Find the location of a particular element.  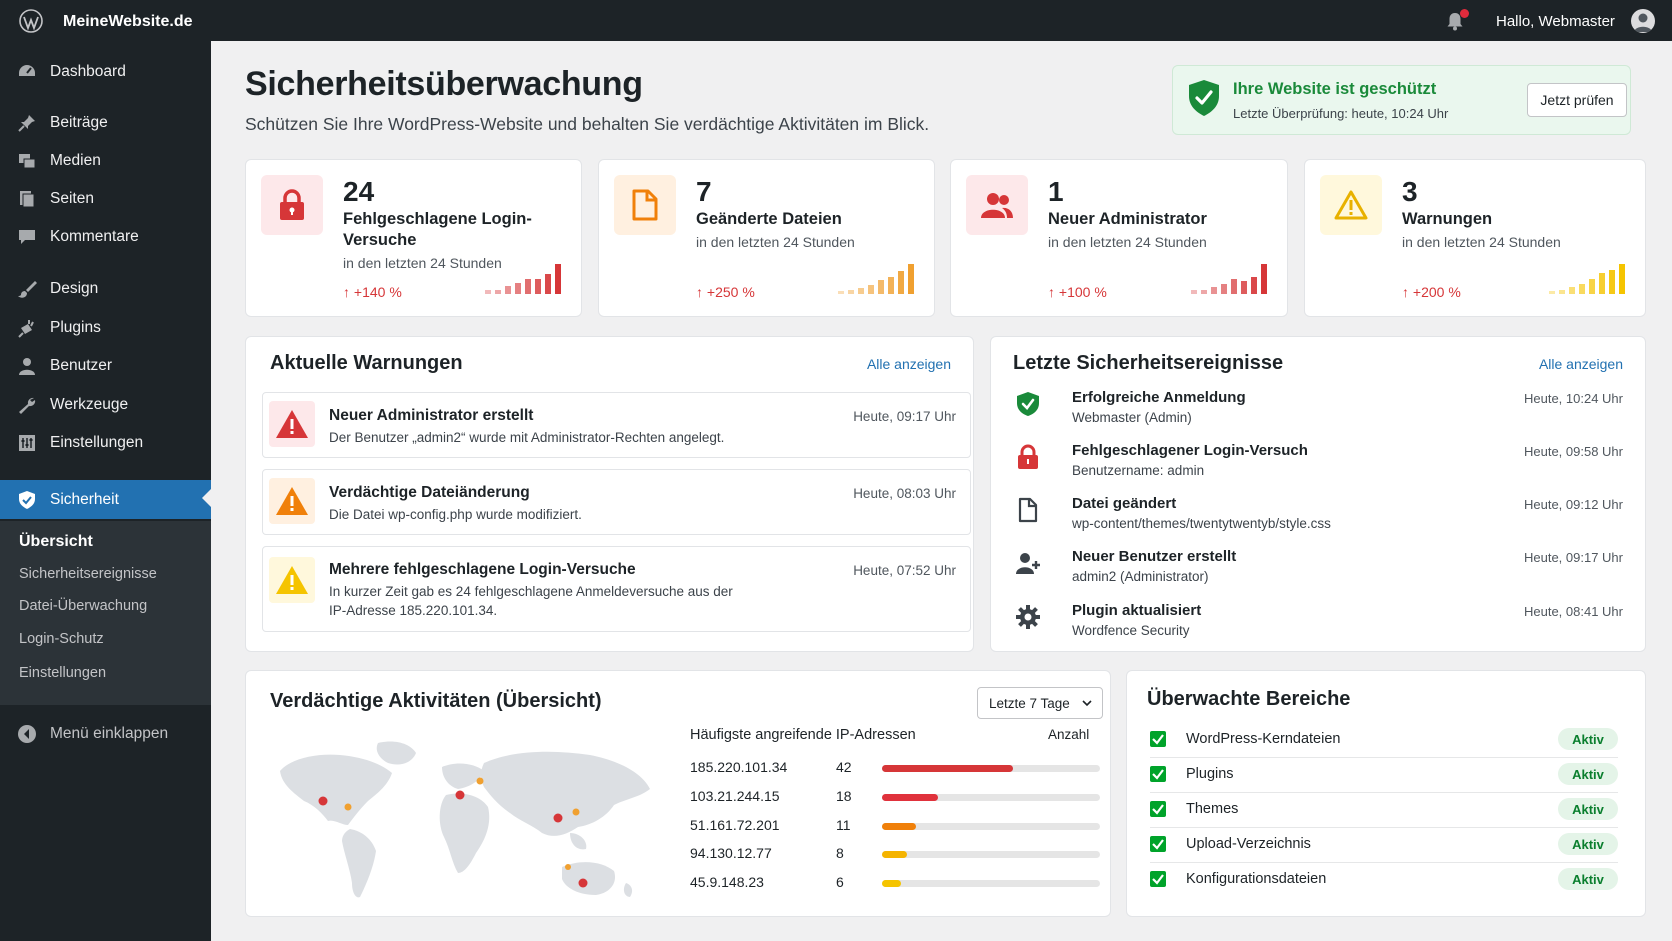

event-desc: Wordfence Security is located at coordinates (1131, 630).